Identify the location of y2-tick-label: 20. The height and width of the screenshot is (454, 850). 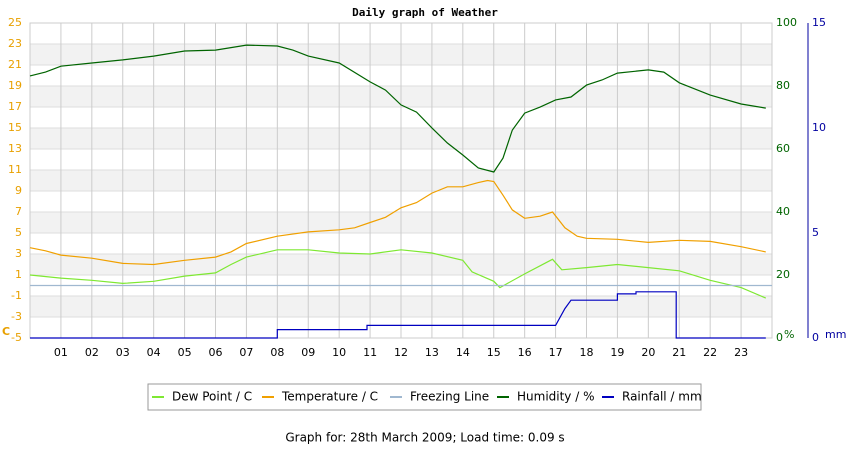
(783, 274).